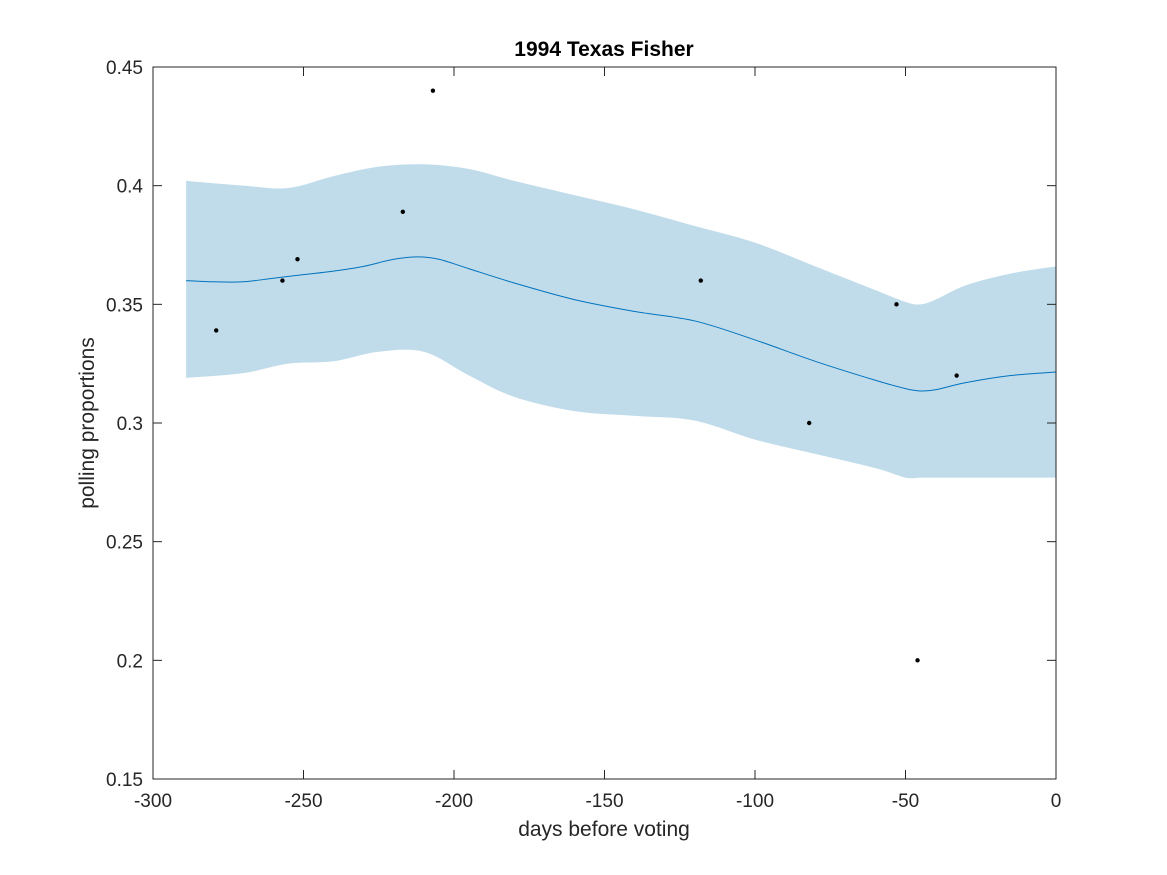  I want to click on y-tick-label: 0.4, so click(130, 187).